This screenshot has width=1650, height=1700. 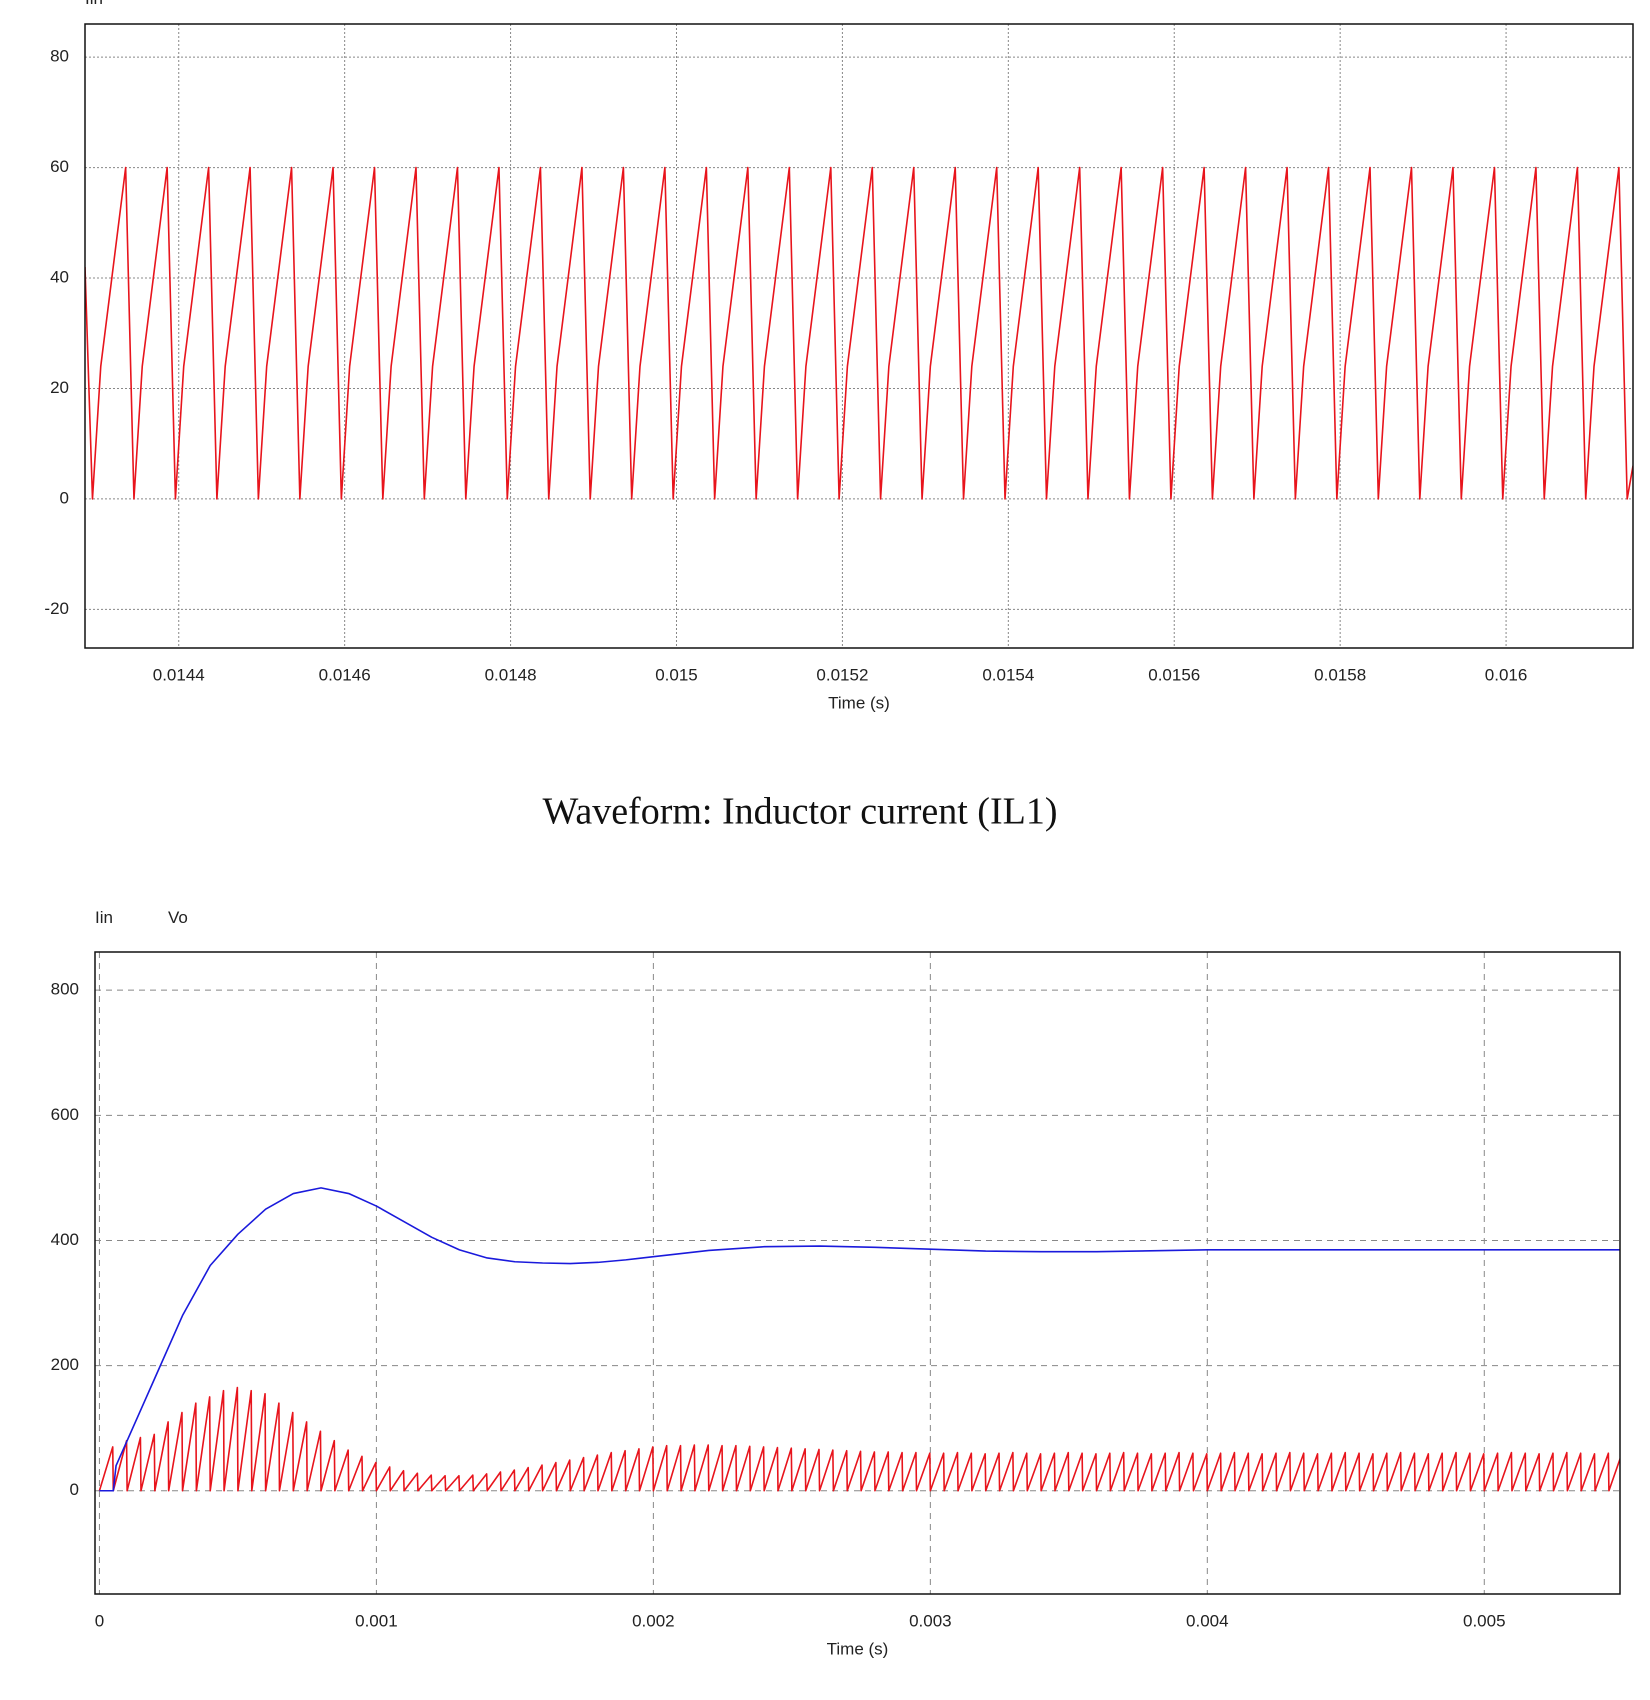 What do you see at coordinates (65, 1364) in the screenshot?
I see `y-tick-label: 200` at bounding box center [65, 1364].